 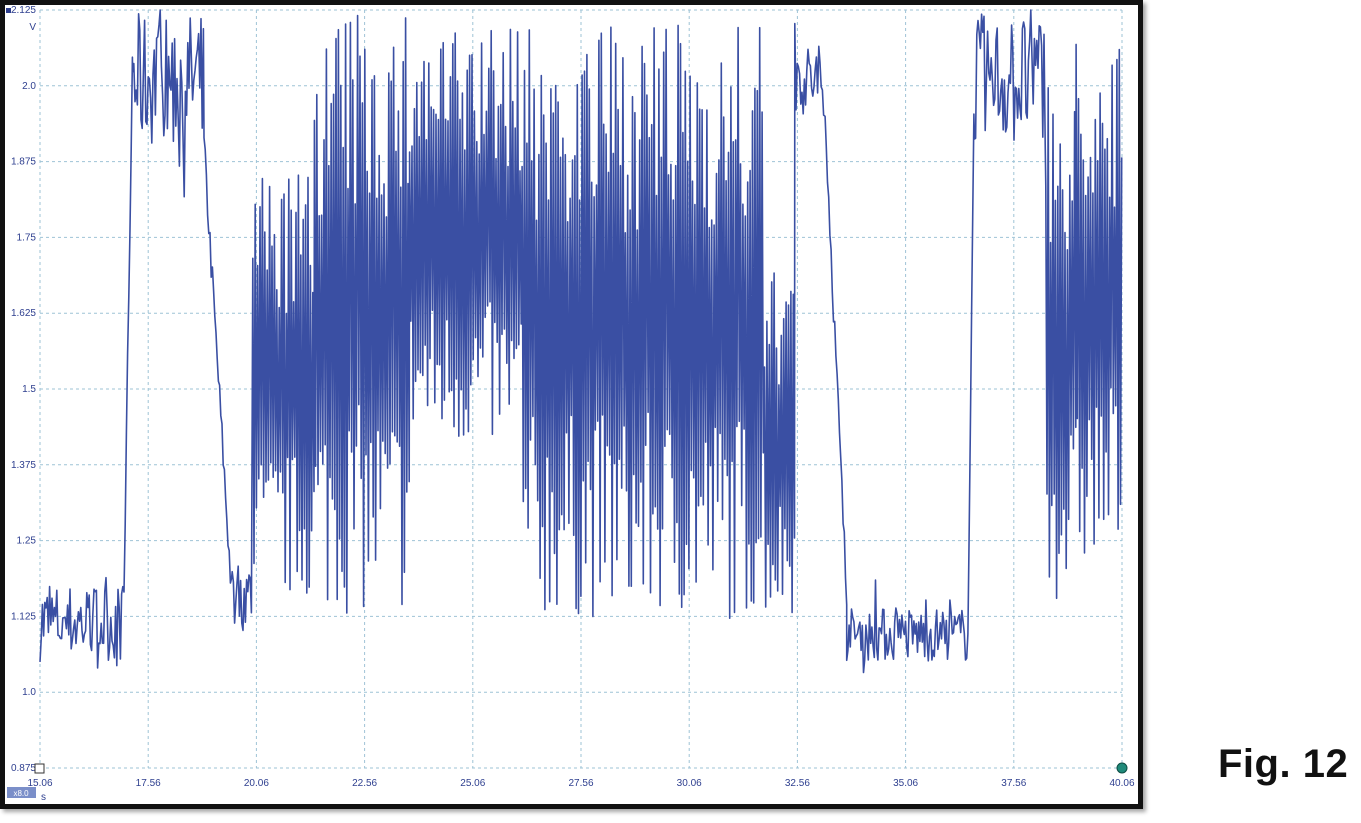 I want to click on y-tick-label: 2.125, so click(x=23, y=10).